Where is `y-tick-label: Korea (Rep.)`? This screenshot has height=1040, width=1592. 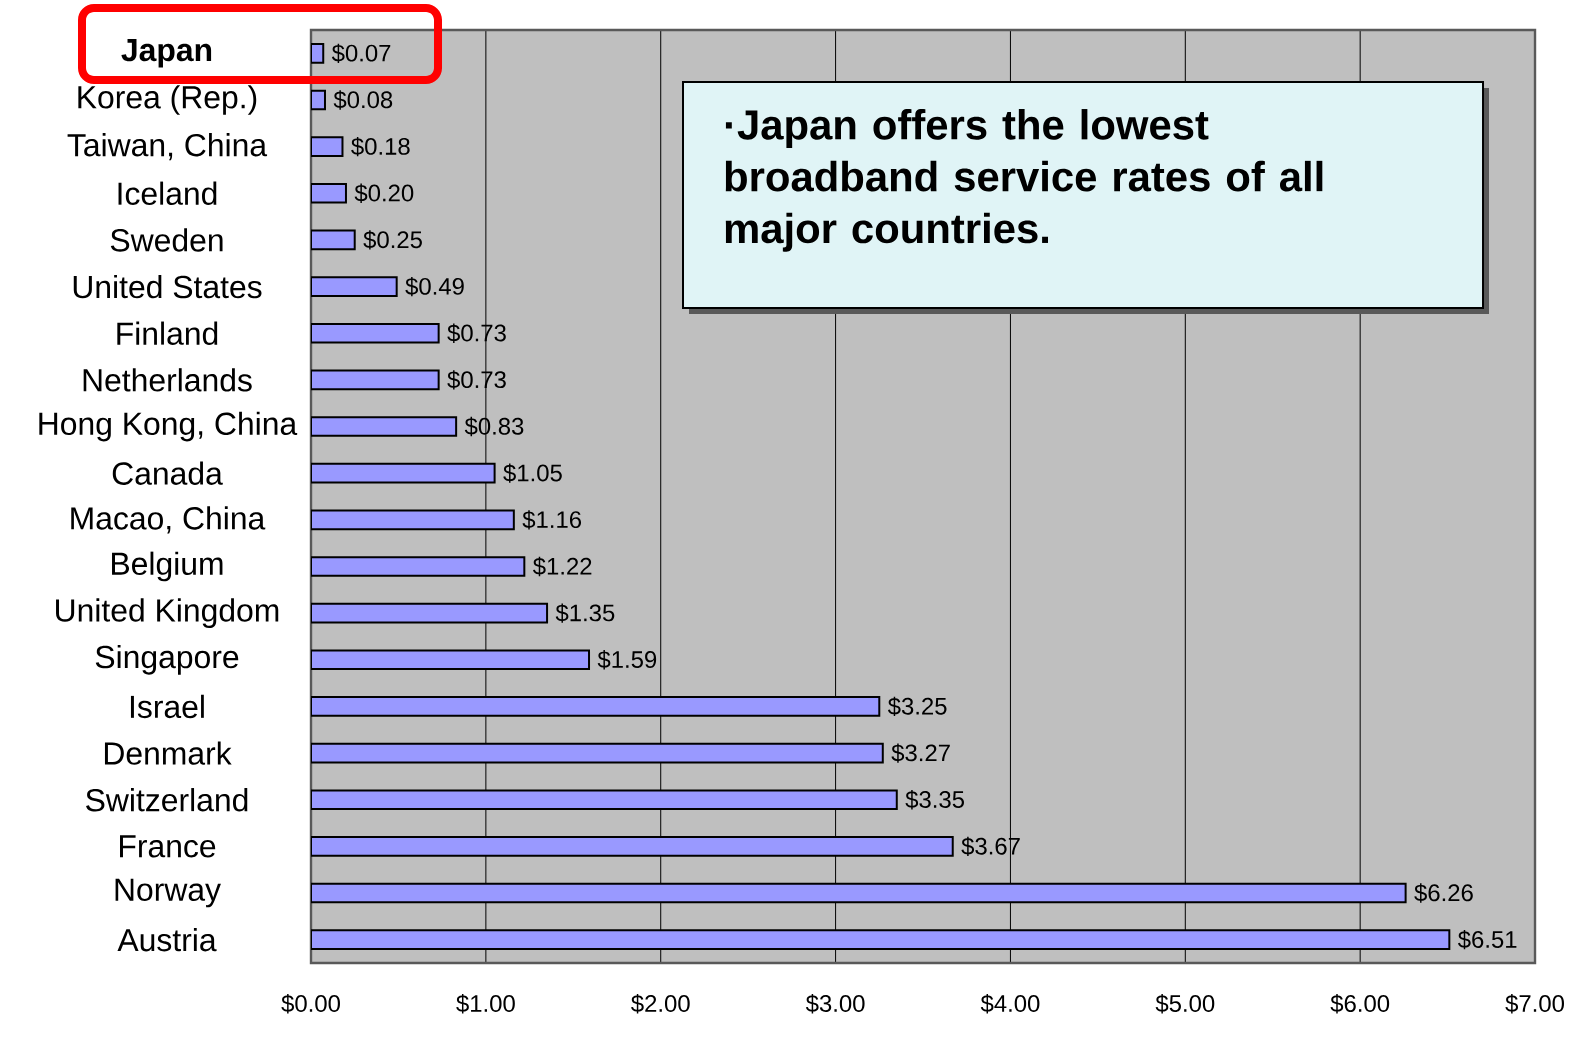
y-tick-label: Korea (Rep.) is located at coordinates (167, 100).